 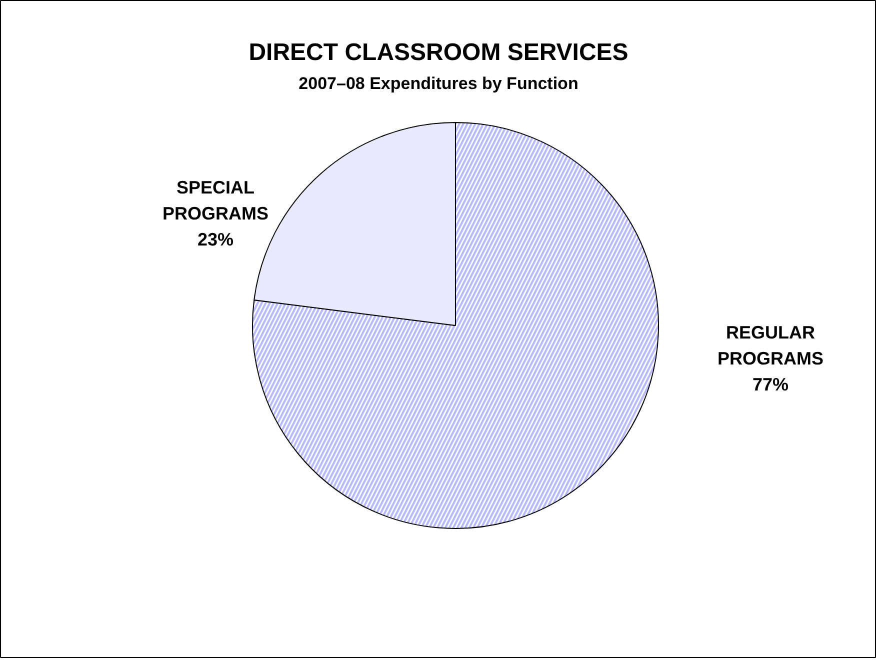 What do you see at coordinates (770, 384) in the screenshot?
I see `data-label: 77%` at bounding box center [770, 384].